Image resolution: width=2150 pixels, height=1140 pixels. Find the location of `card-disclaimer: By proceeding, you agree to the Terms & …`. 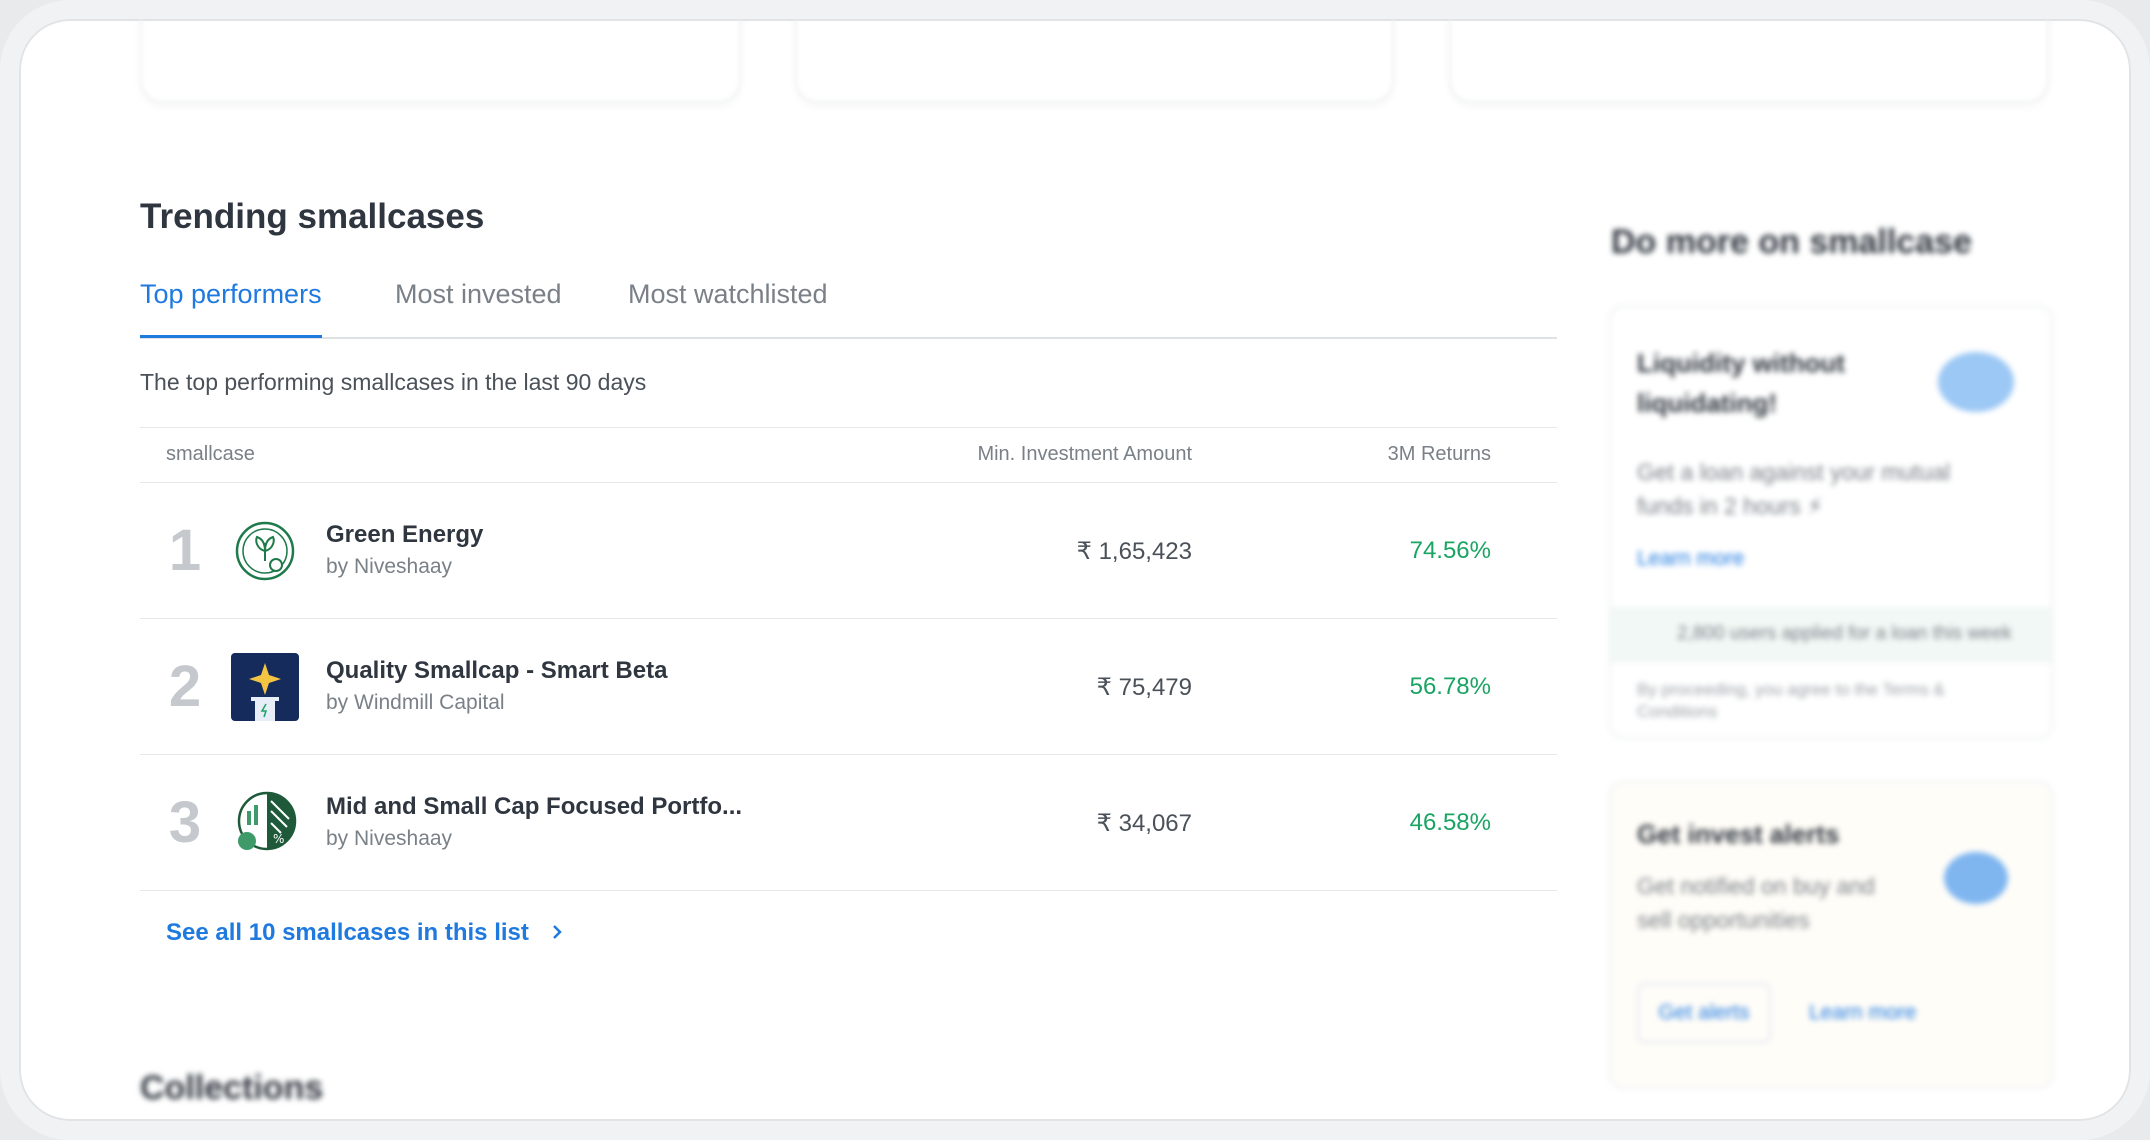

card-disclaimer: By proceeding, you agree to the Terms & … is located at coordinates (1791, 700).